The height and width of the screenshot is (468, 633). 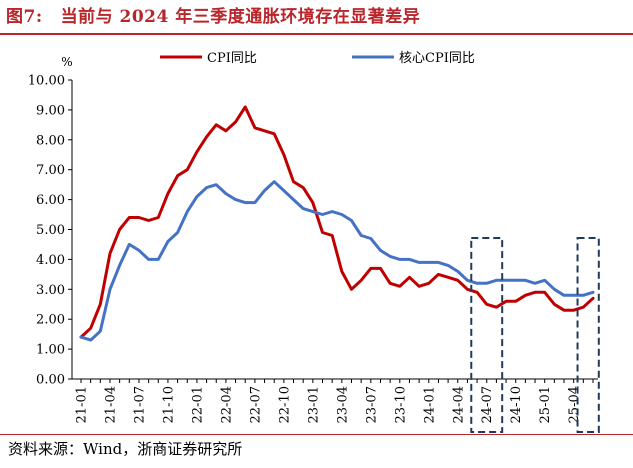 What do you see at coordinates (458, 404) in the screenshot?
I see `x-tick-label: 24-04` at bounding box center [458, 404].